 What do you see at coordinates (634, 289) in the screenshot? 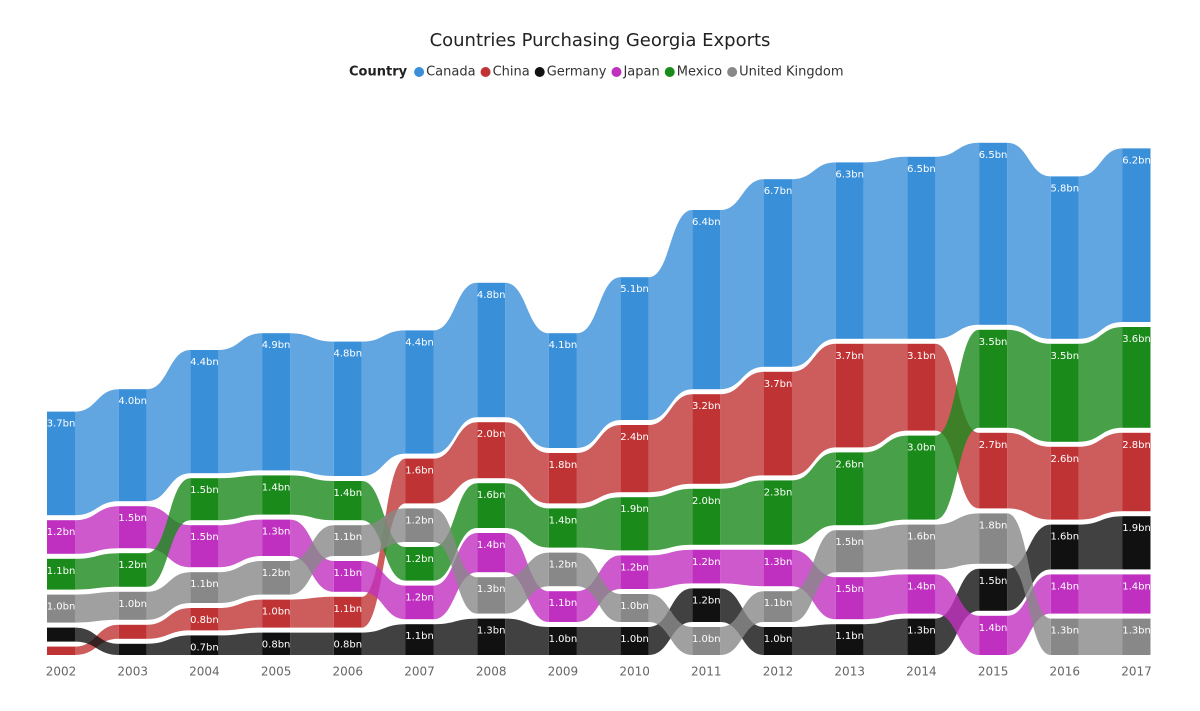
I see `value-label: 5.1bn` at bounding box center [634, 289].